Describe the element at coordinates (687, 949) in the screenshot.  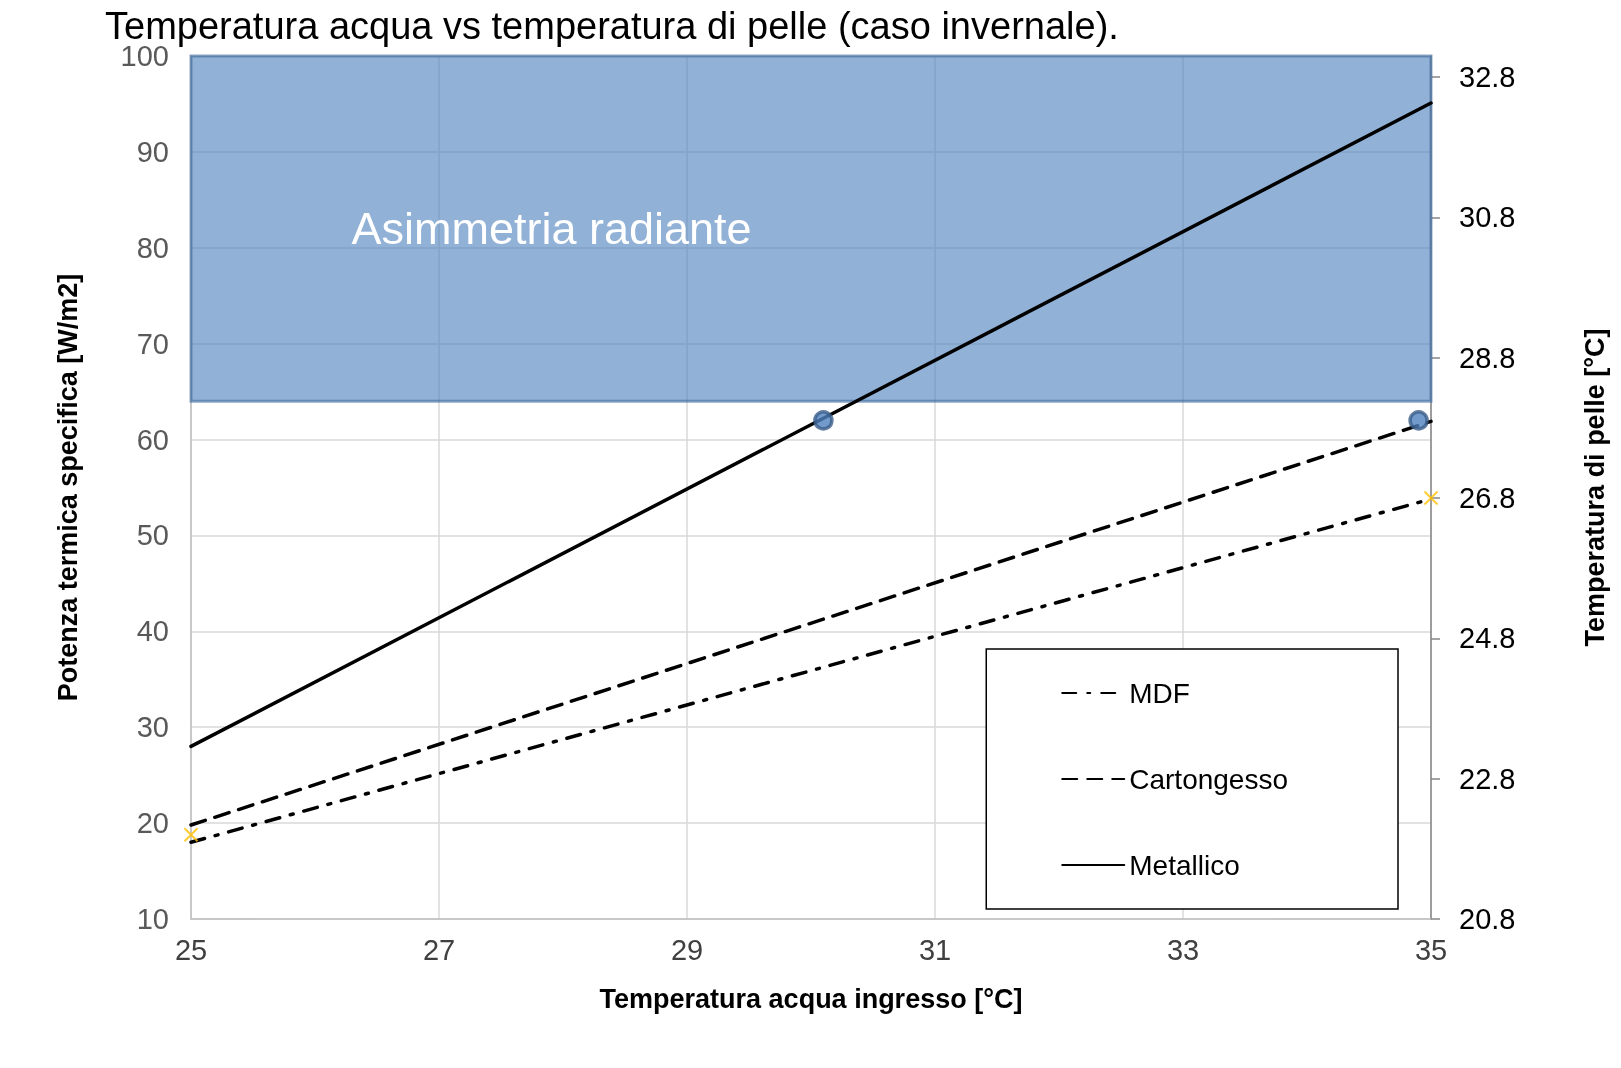
I see `x-tick-label: 29` at that location.